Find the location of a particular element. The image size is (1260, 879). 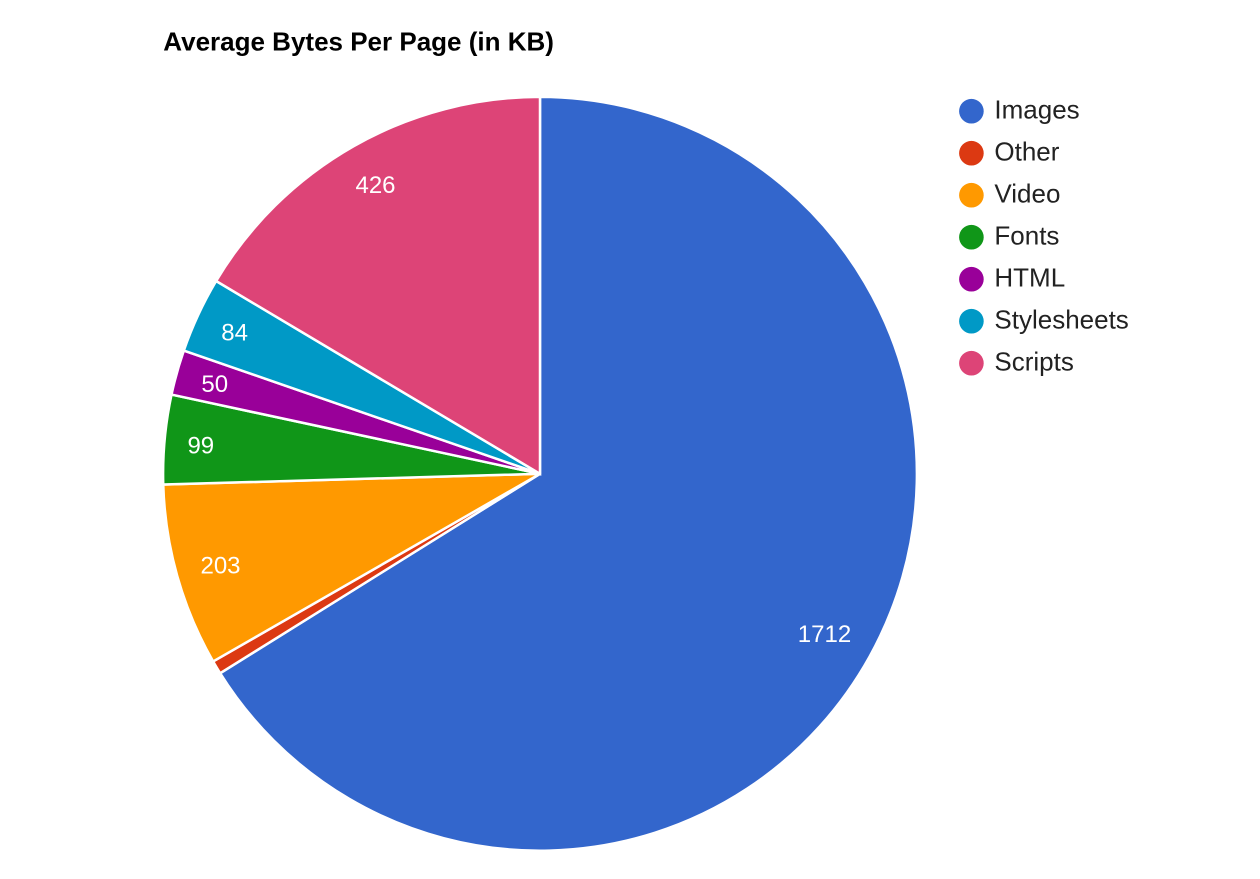

svg-text: 84 is located at coordinates (234, 332).